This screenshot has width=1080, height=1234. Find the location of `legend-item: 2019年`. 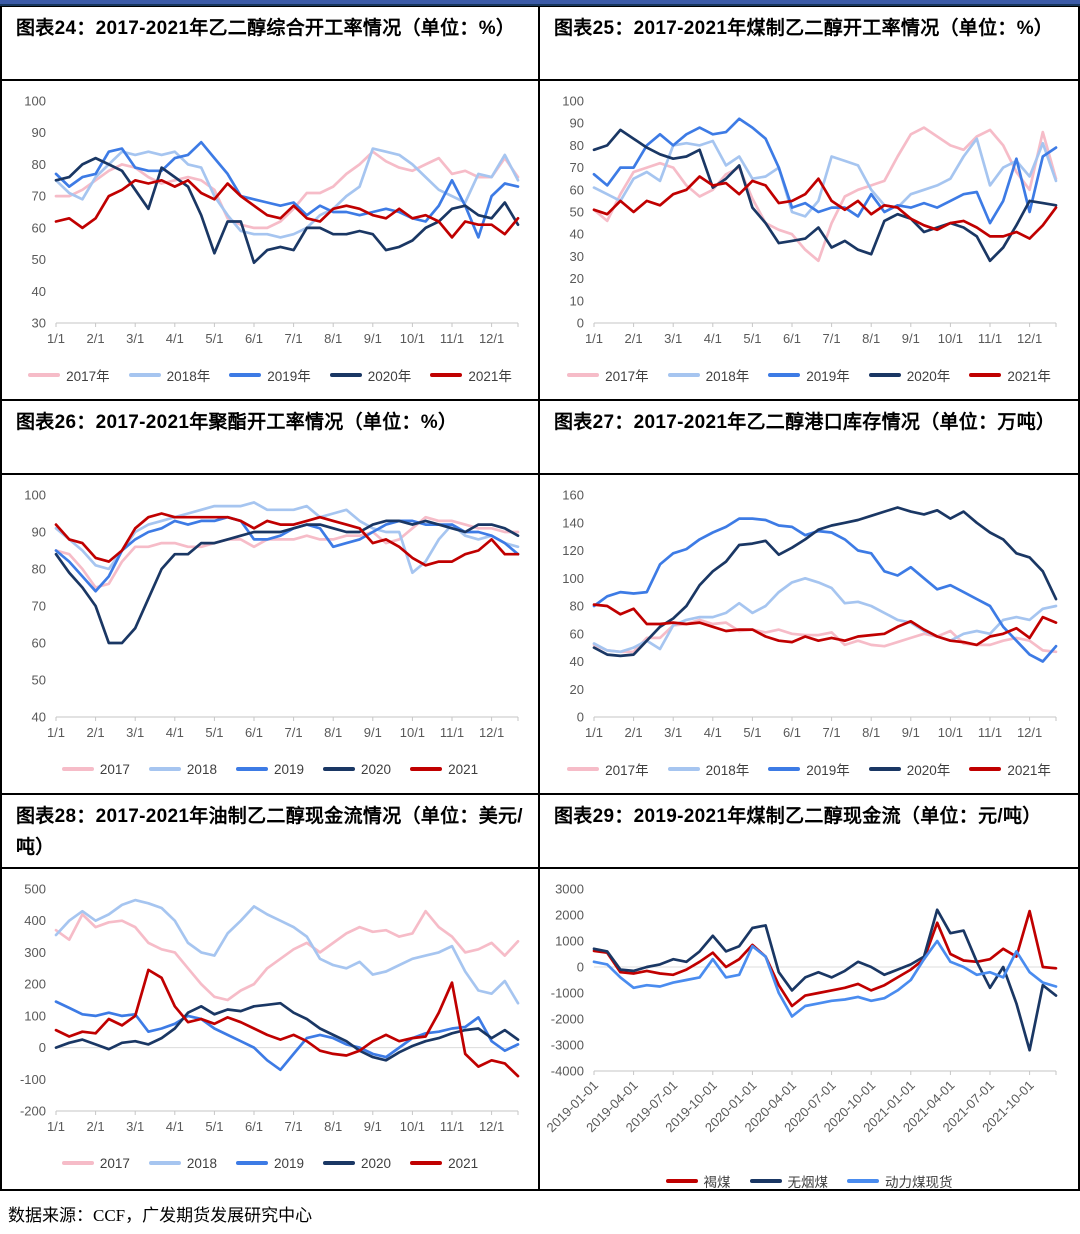

legend-item: 2019年 is located at coordinates (270, 375).